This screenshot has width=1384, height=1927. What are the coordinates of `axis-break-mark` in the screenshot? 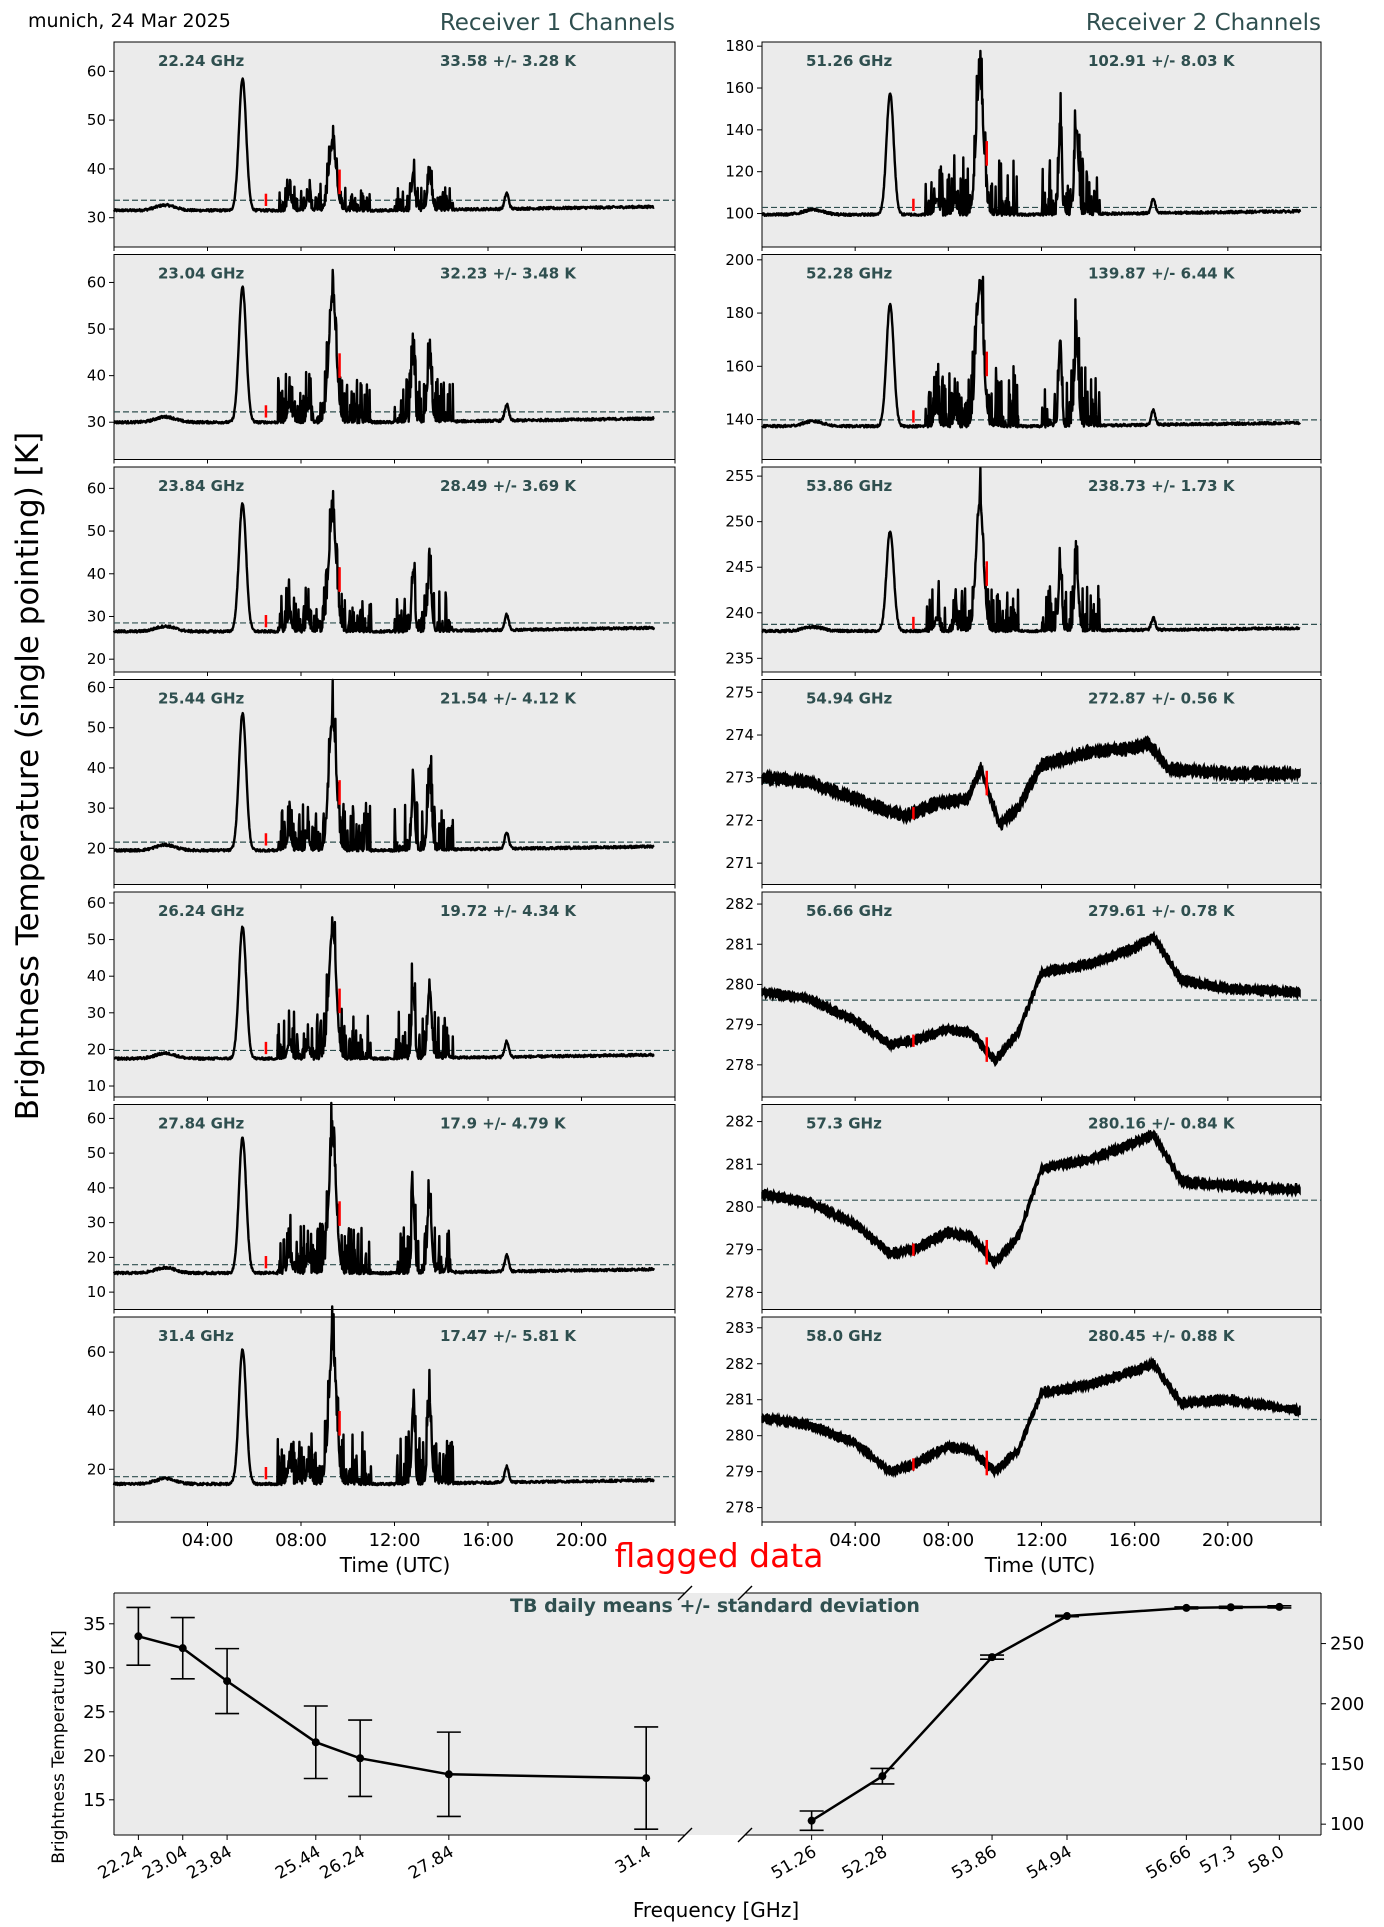 It's located at (745, 1593).